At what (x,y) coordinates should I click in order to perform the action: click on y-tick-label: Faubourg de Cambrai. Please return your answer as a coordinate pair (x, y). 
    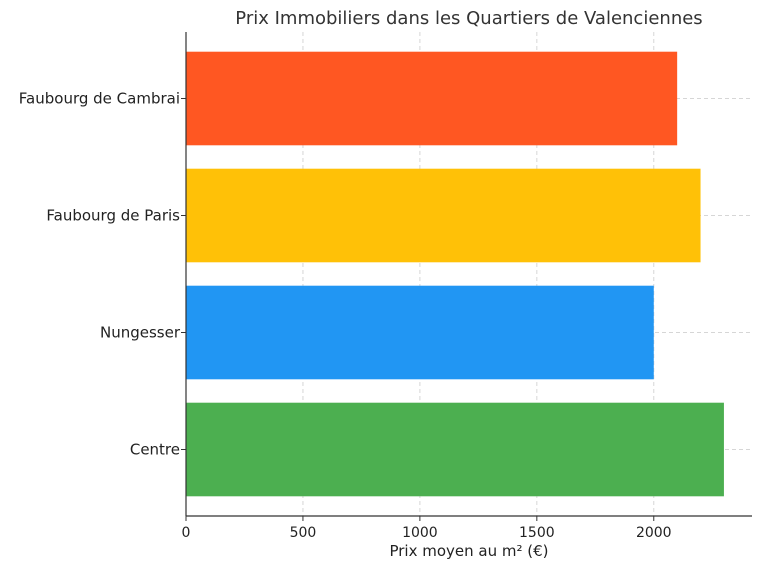
    Looking at the image, I should click on (99, 99).